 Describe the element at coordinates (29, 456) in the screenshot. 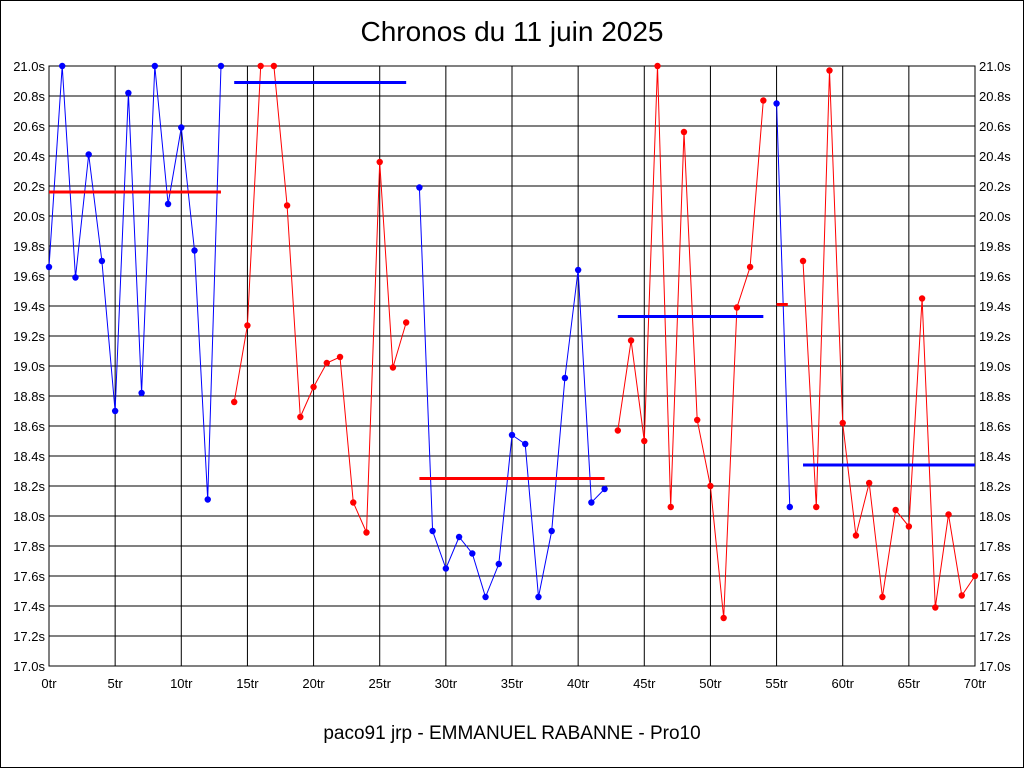

I see `y-tick-label: 18.4s` at that location.